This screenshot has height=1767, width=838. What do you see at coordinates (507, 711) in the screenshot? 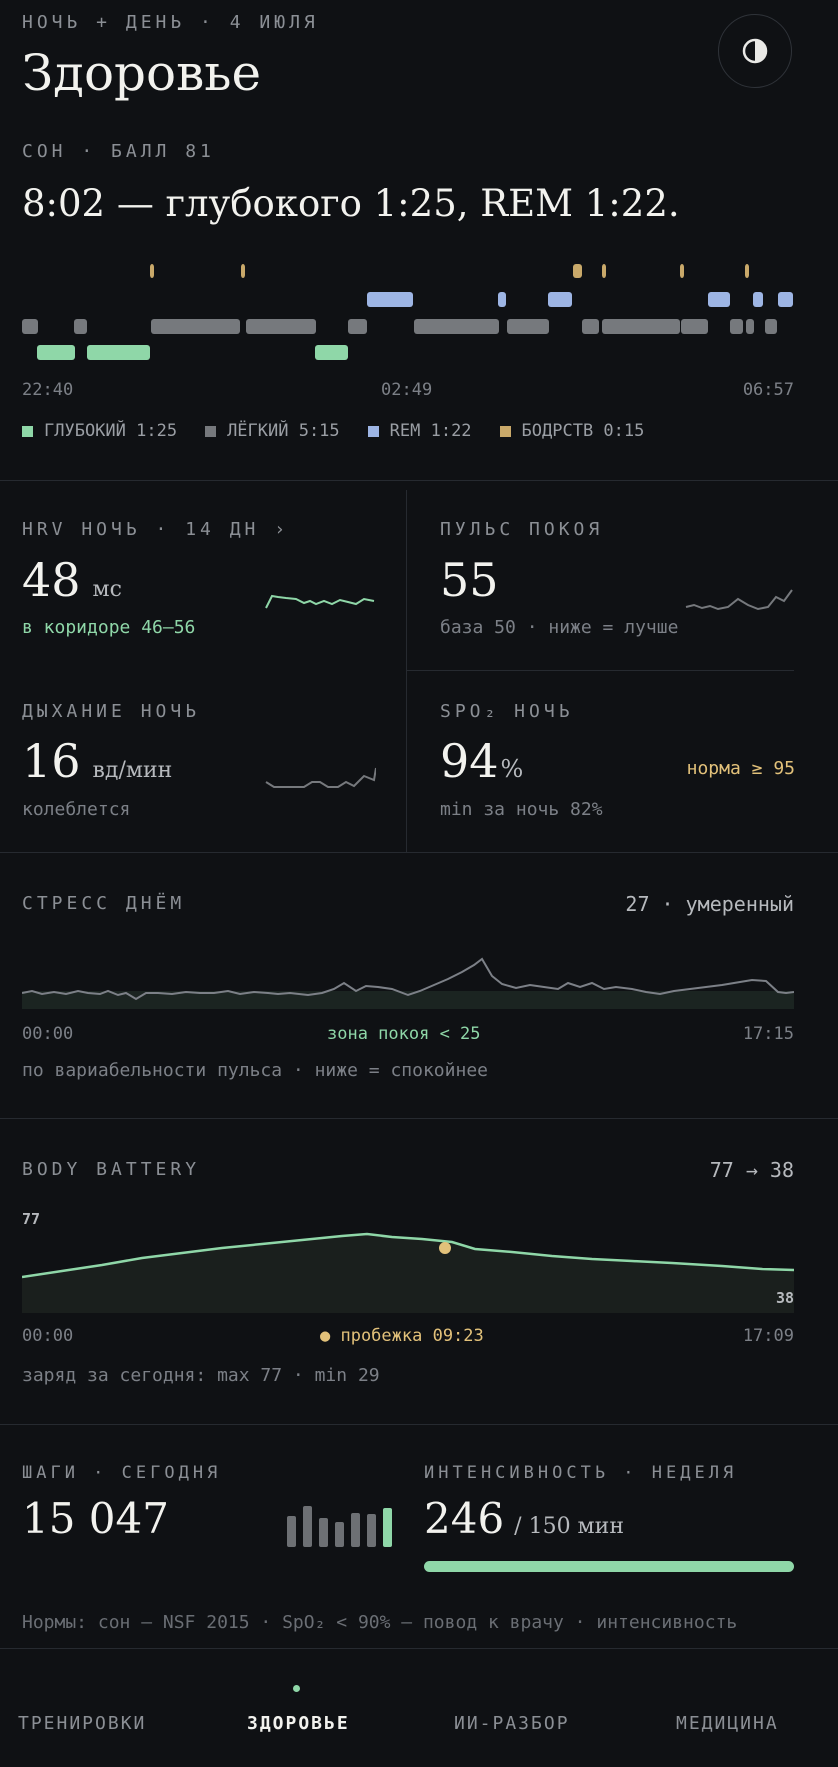
I see `spo2-kicker: SPO₂ НОЧЬ` at bounding box center [507, 711].